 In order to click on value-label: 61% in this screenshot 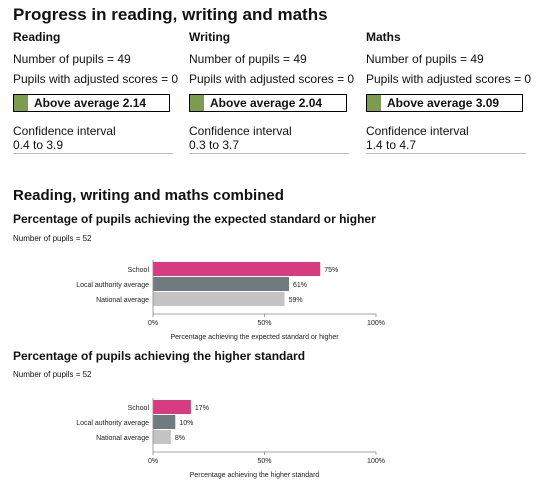, I will do `click(300, 285)`.